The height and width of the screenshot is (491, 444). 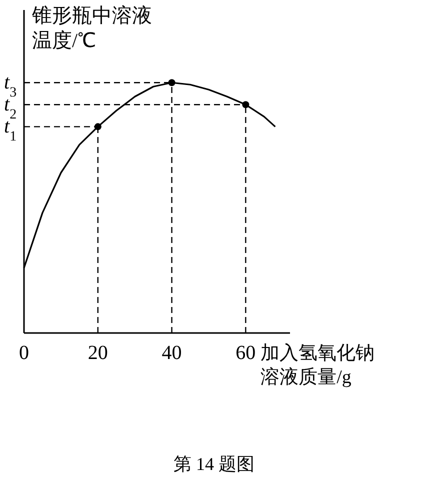 What do you see at coordinates (98, 353) in the screenshot?
I see `x-tick-label: 20` at bounding box center [98, 353].